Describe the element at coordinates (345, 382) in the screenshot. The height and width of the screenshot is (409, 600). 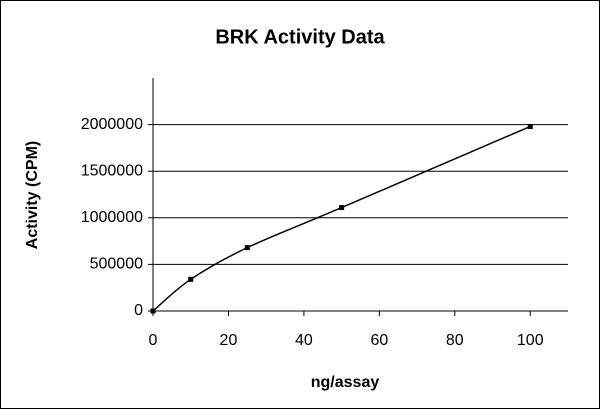
I see `x-axis-label: ng/assay` at that location.